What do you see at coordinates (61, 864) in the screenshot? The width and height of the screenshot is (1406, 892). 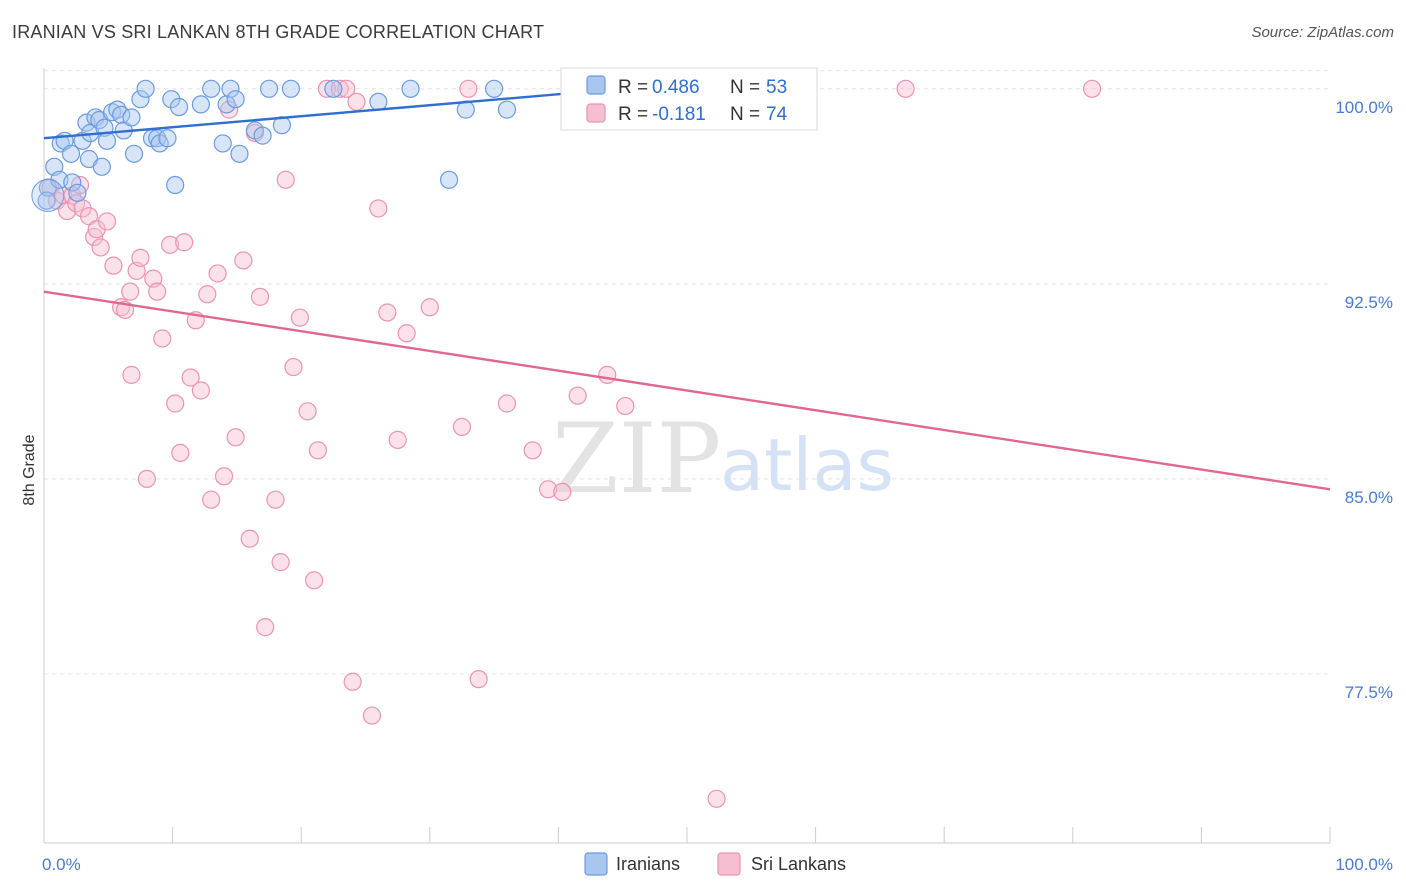 I see `x-tick-label: 0.0%` at bounding box center [61, 864].